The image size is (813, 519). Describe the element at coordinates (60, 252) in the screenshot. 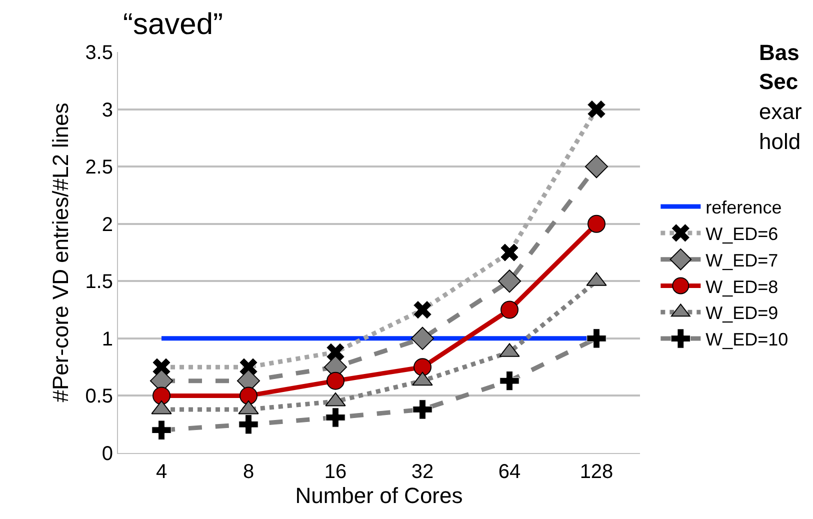

I see `y-axis-title: #Per-core VD entries/#L2 lines` at that location.